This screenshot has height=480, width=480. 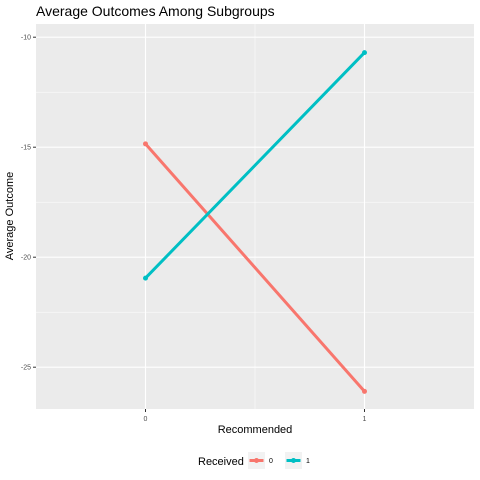 What do you see at coordinates (221, 462) in the screenshot?
I see `legend-title: Received` at bounding box center [221, 462].